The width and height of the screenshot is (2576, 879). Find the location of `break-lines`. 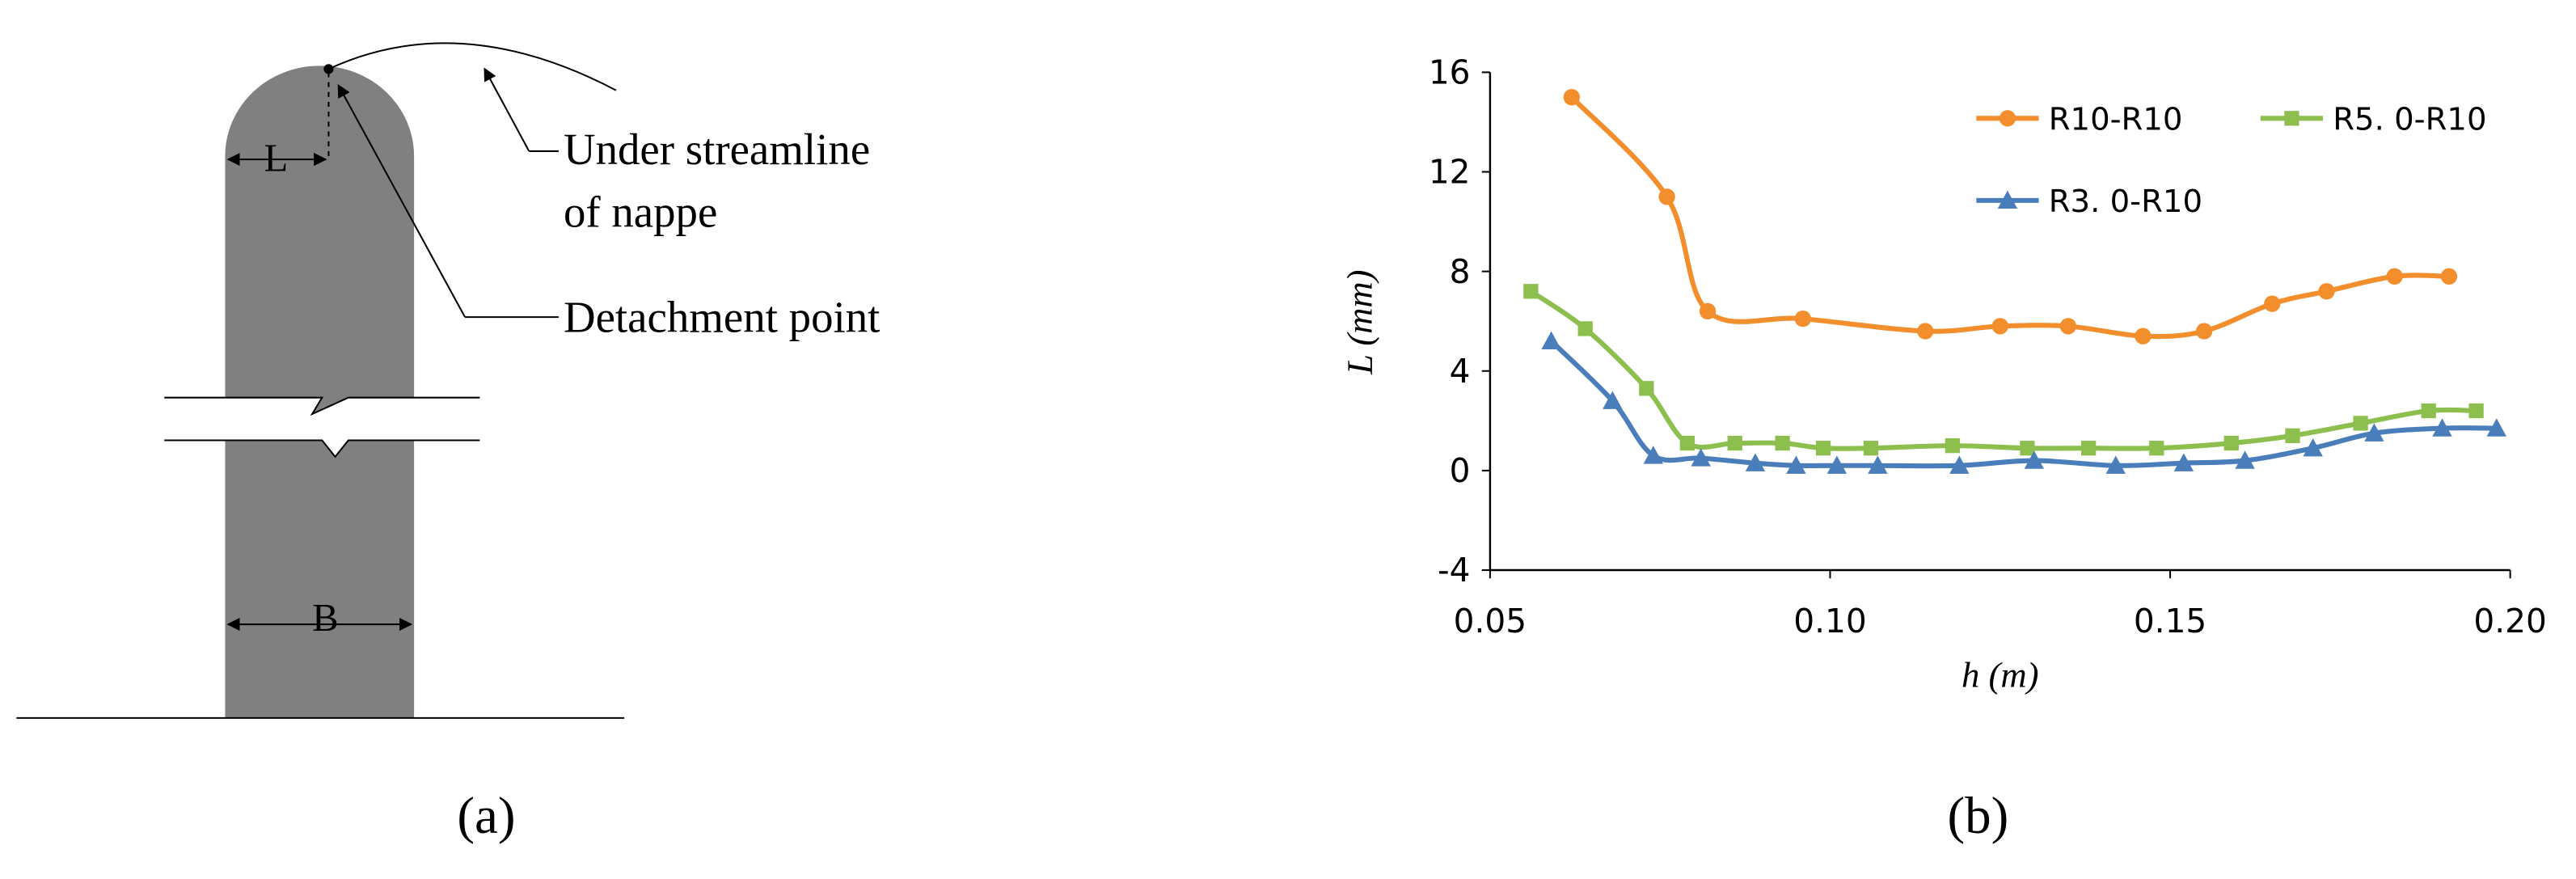

break-lines is located at coordinates (322, 427).